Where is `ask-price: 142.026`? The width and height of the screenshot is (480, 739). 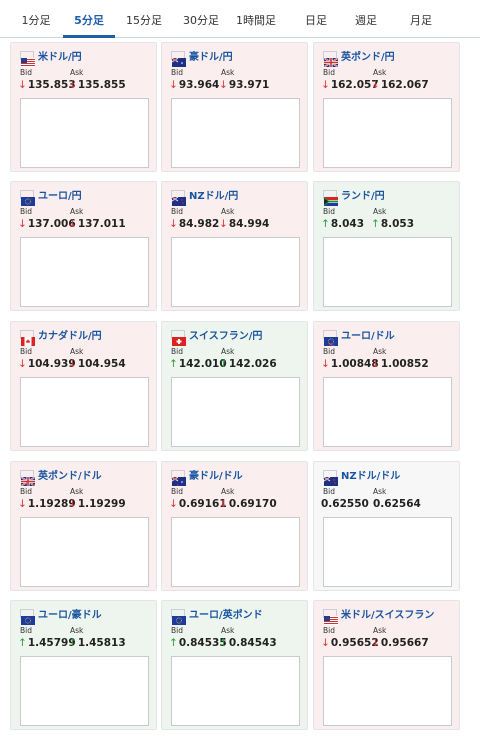 ask-price: 142.026 is located at coordinates (252, 364).